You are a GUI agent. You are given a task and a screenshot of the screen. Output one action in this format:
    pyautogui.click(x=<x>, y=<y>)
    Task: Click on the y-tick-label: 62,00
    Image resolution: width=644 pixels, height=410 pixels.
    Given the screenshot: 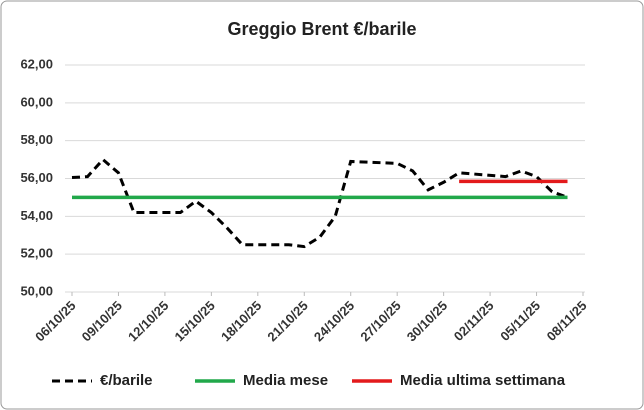 What is the action you would take?
    pyautogui.click(x=36, y=63)
    